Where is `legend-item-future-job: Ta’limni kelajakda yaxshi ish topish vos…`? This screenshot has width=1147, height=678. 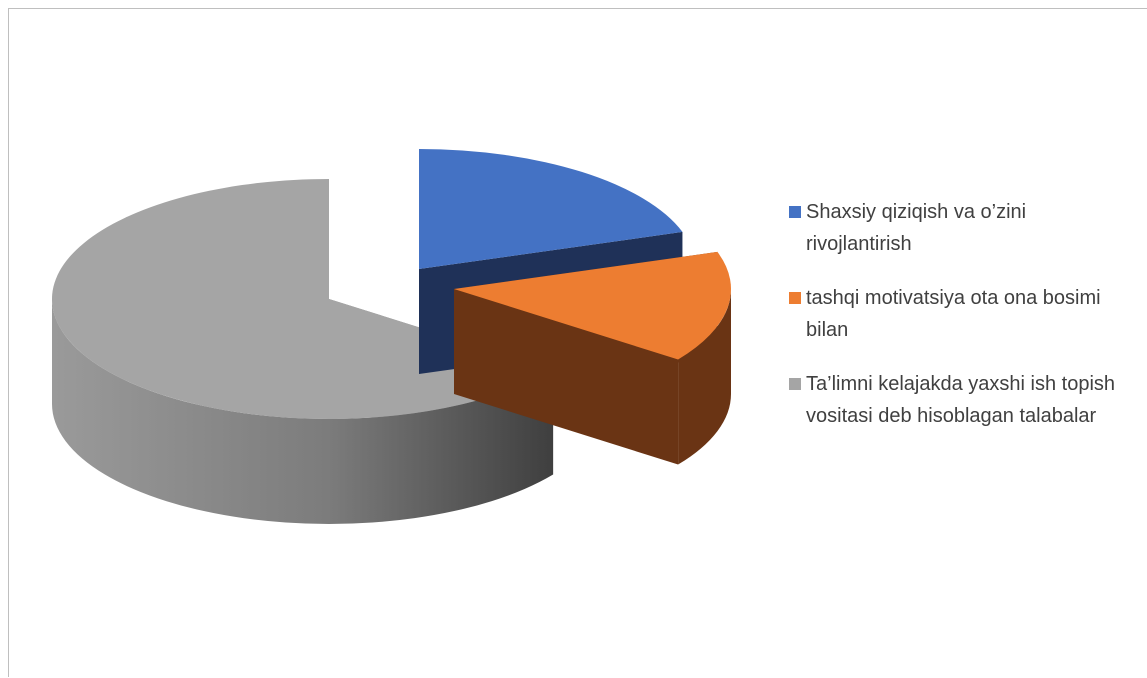 legend-item-future-job: Ta’limni kelajakda yaxshi ish topish vos… is located at coordinates (959, 400).